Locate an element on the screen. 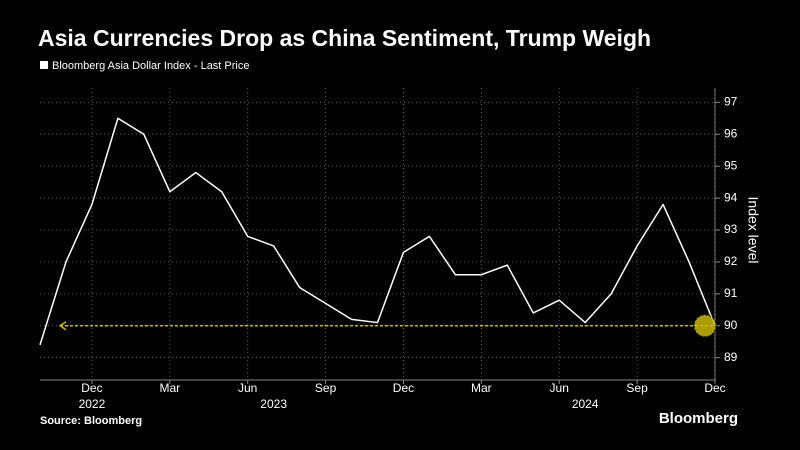 Image resolution: width=800 pixels, height=450 pixels. y-axis-label: Index level is located at coordinates (753, 230).